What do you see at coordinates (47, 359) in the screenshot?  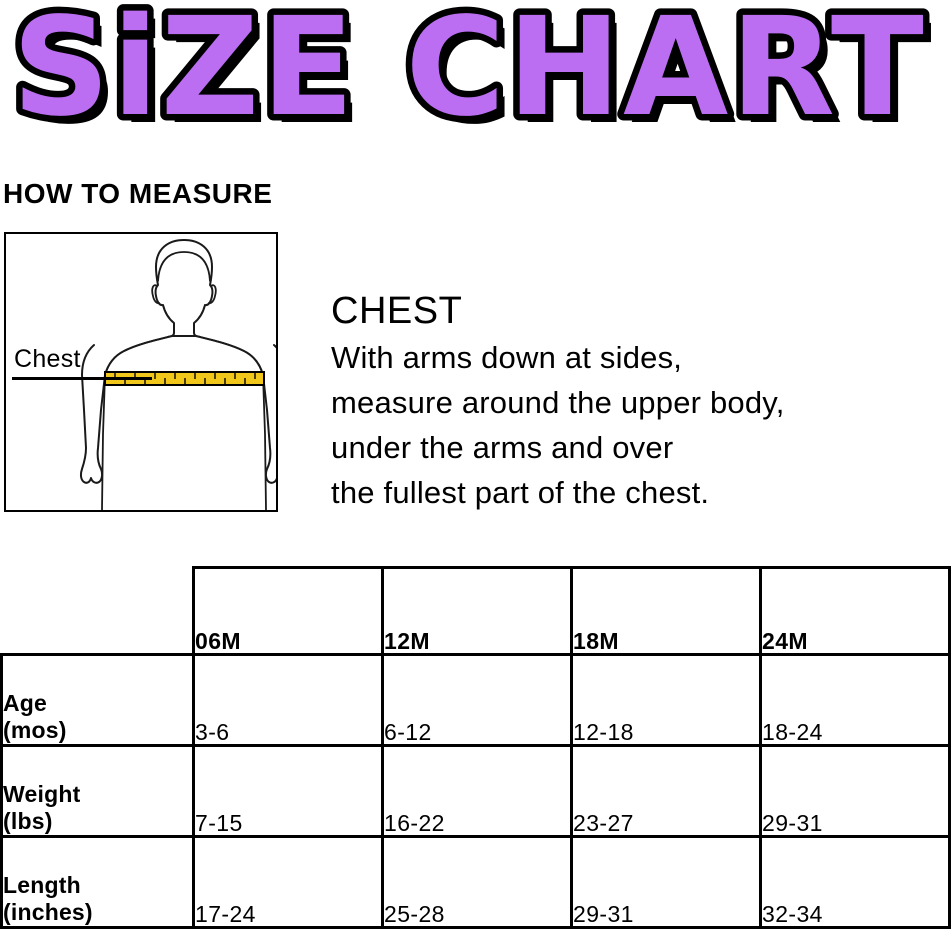 I see `chest-callout-label: Chest` at bounding box center [47, 359].